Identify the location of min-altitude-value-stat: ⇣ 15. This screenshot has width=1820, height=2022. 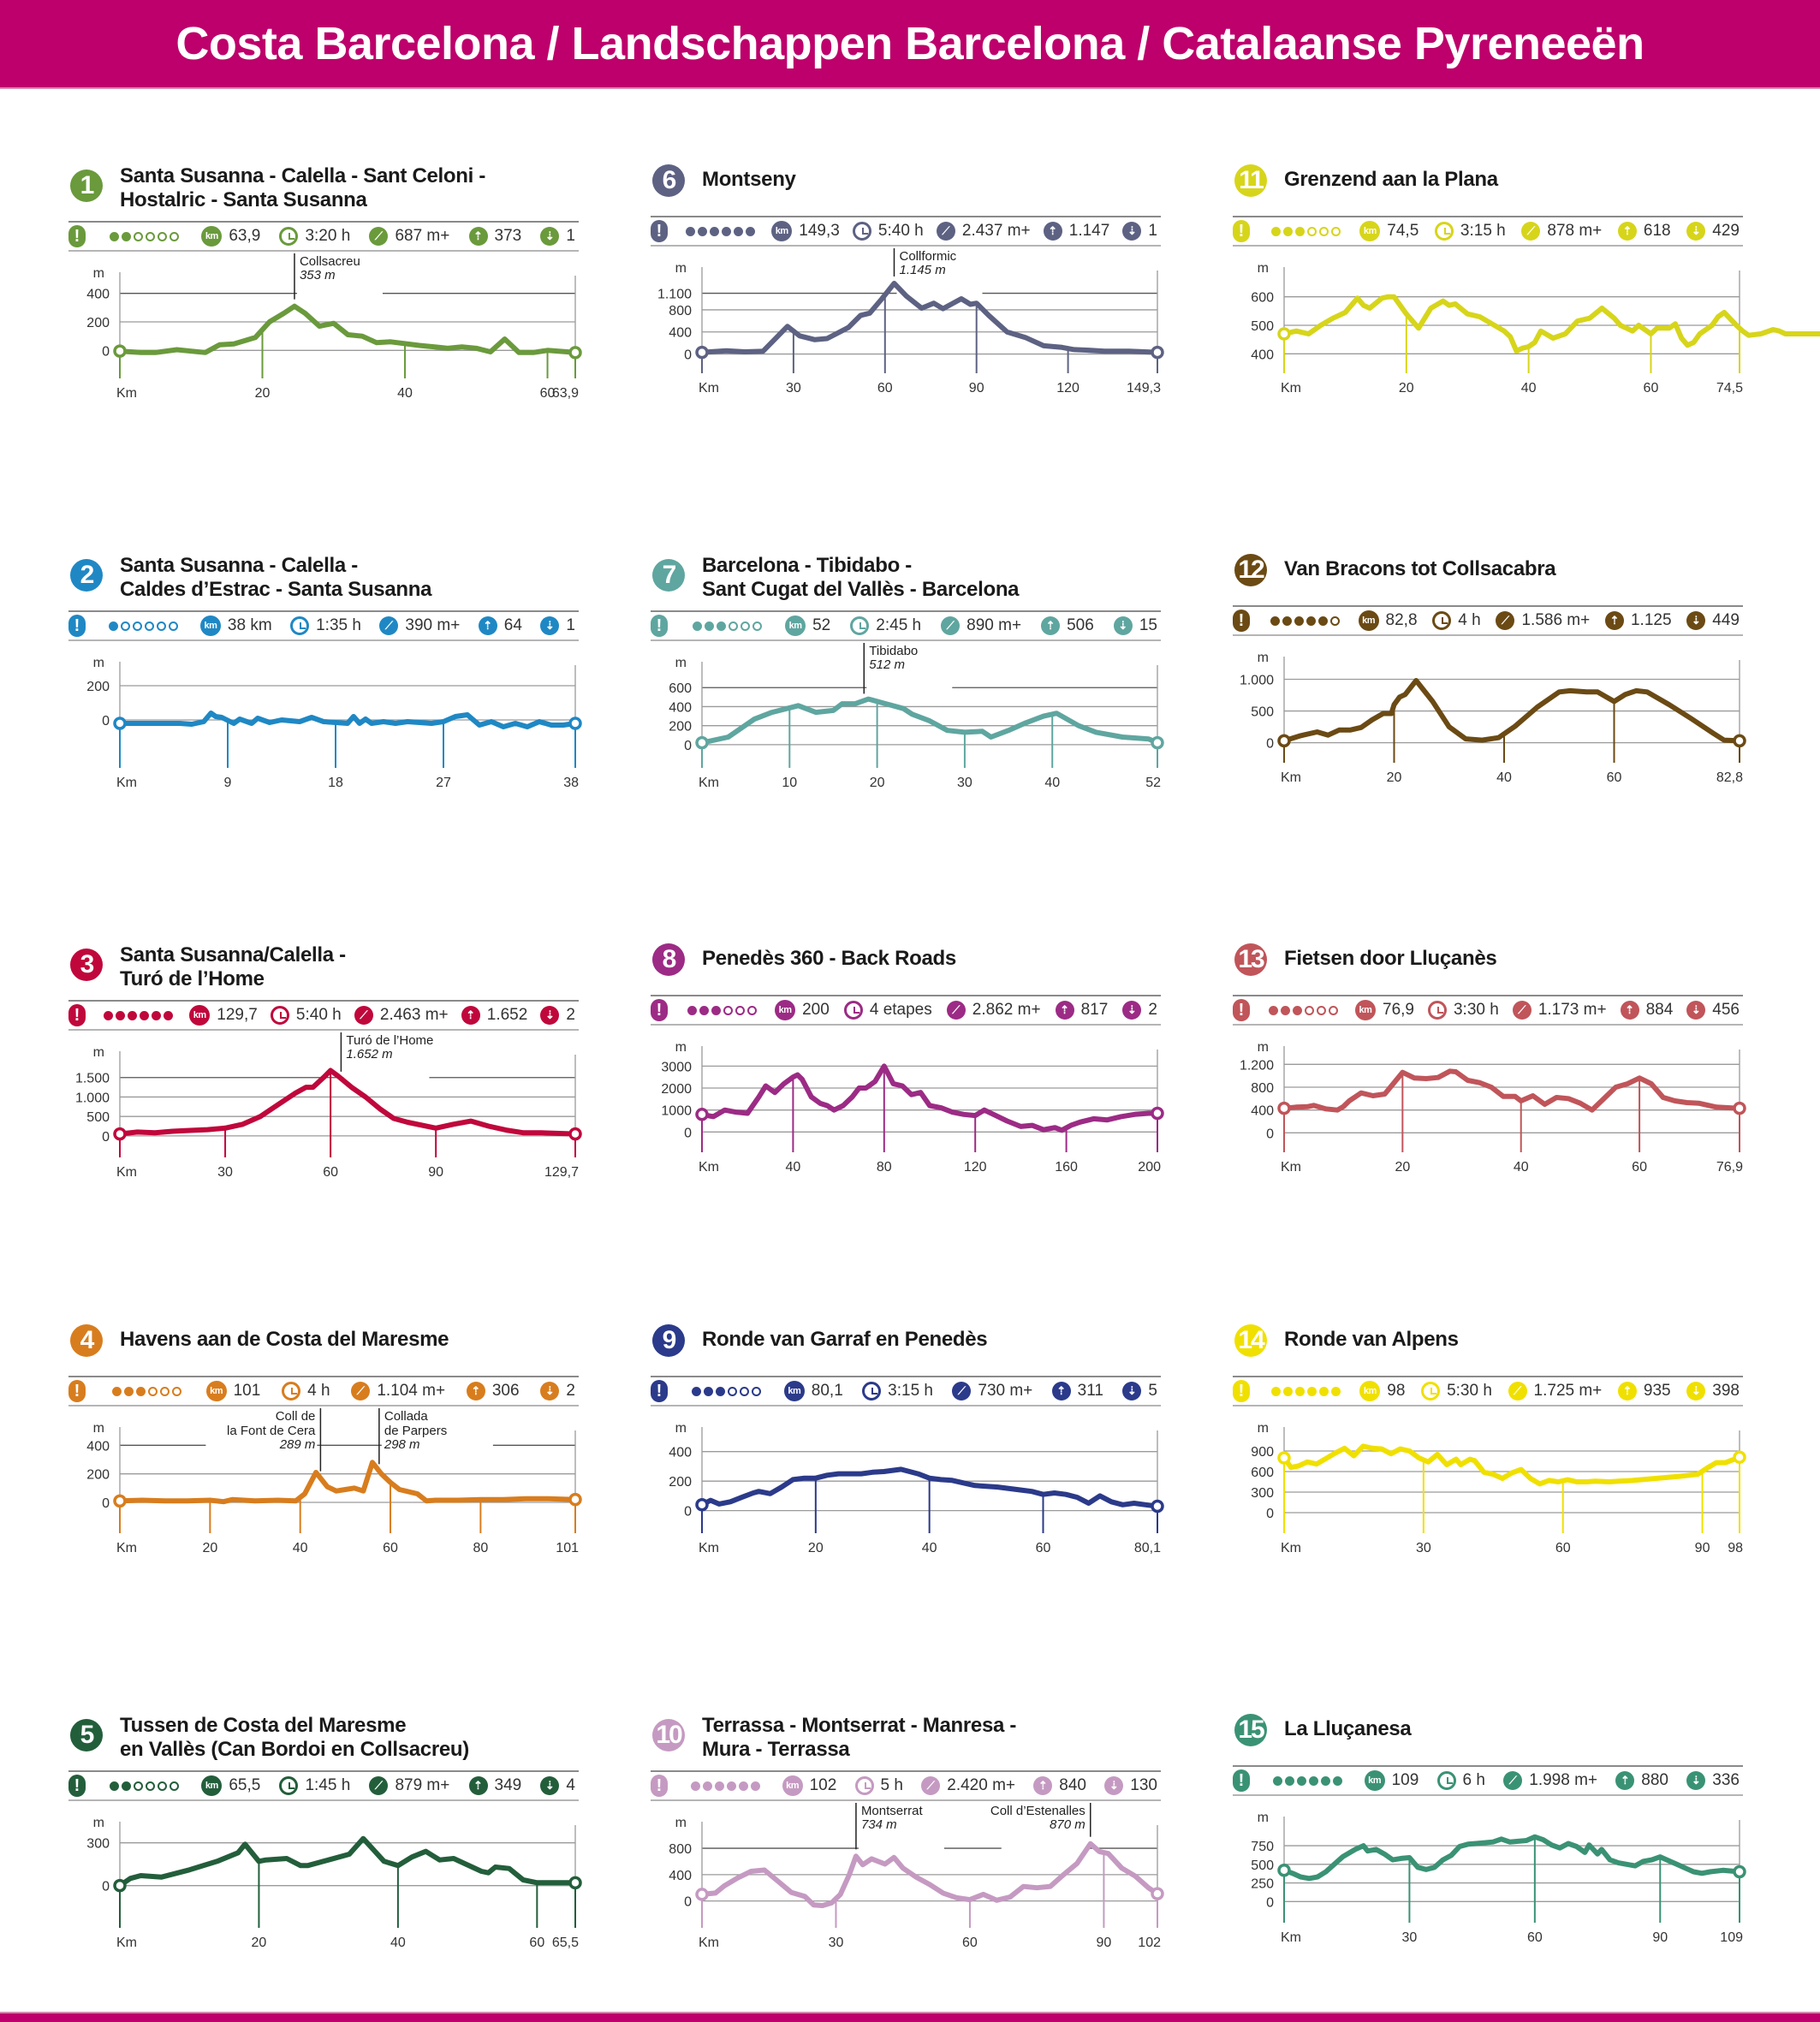
(1135, 625).